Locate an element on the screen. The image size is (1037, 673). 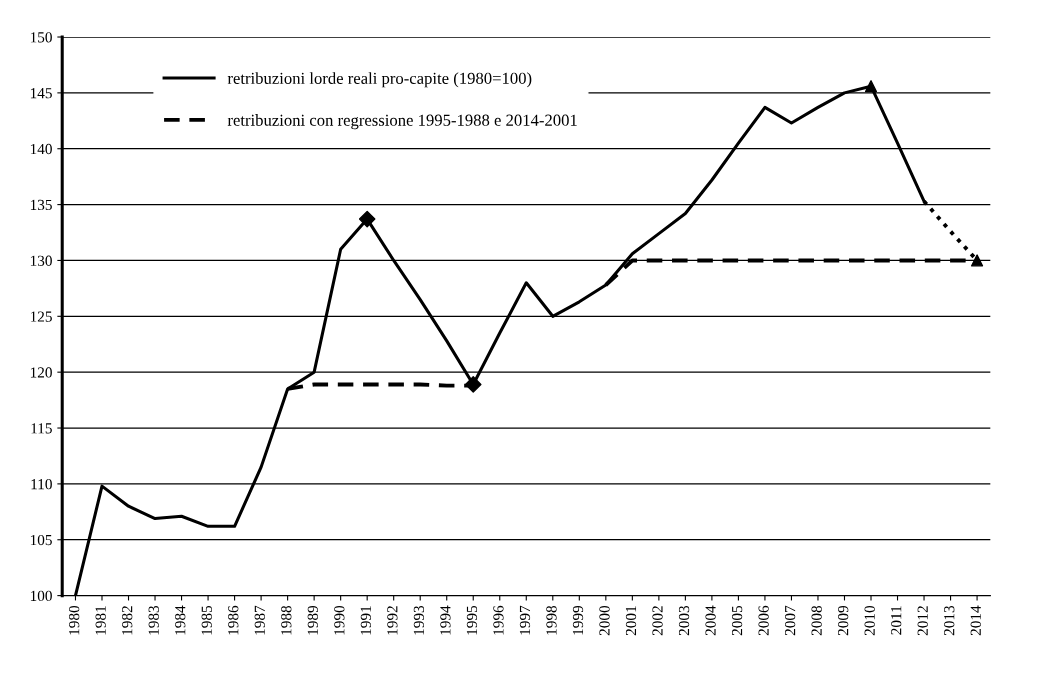
x-tick-label: 1987 is located at coordinates (259, 620).